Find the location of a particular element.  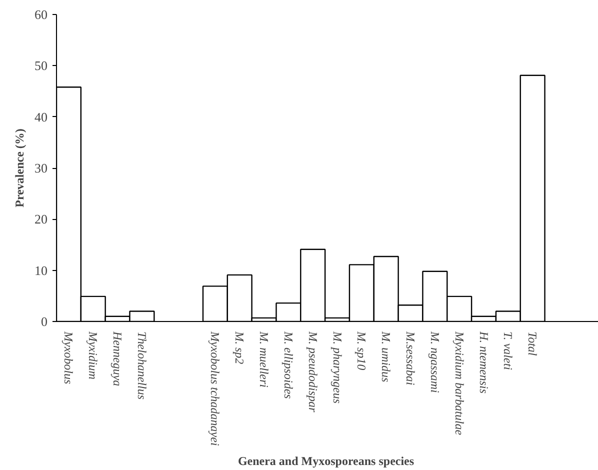

y-axis-title: Prevalence (%) is located at coordinates (19, 168).